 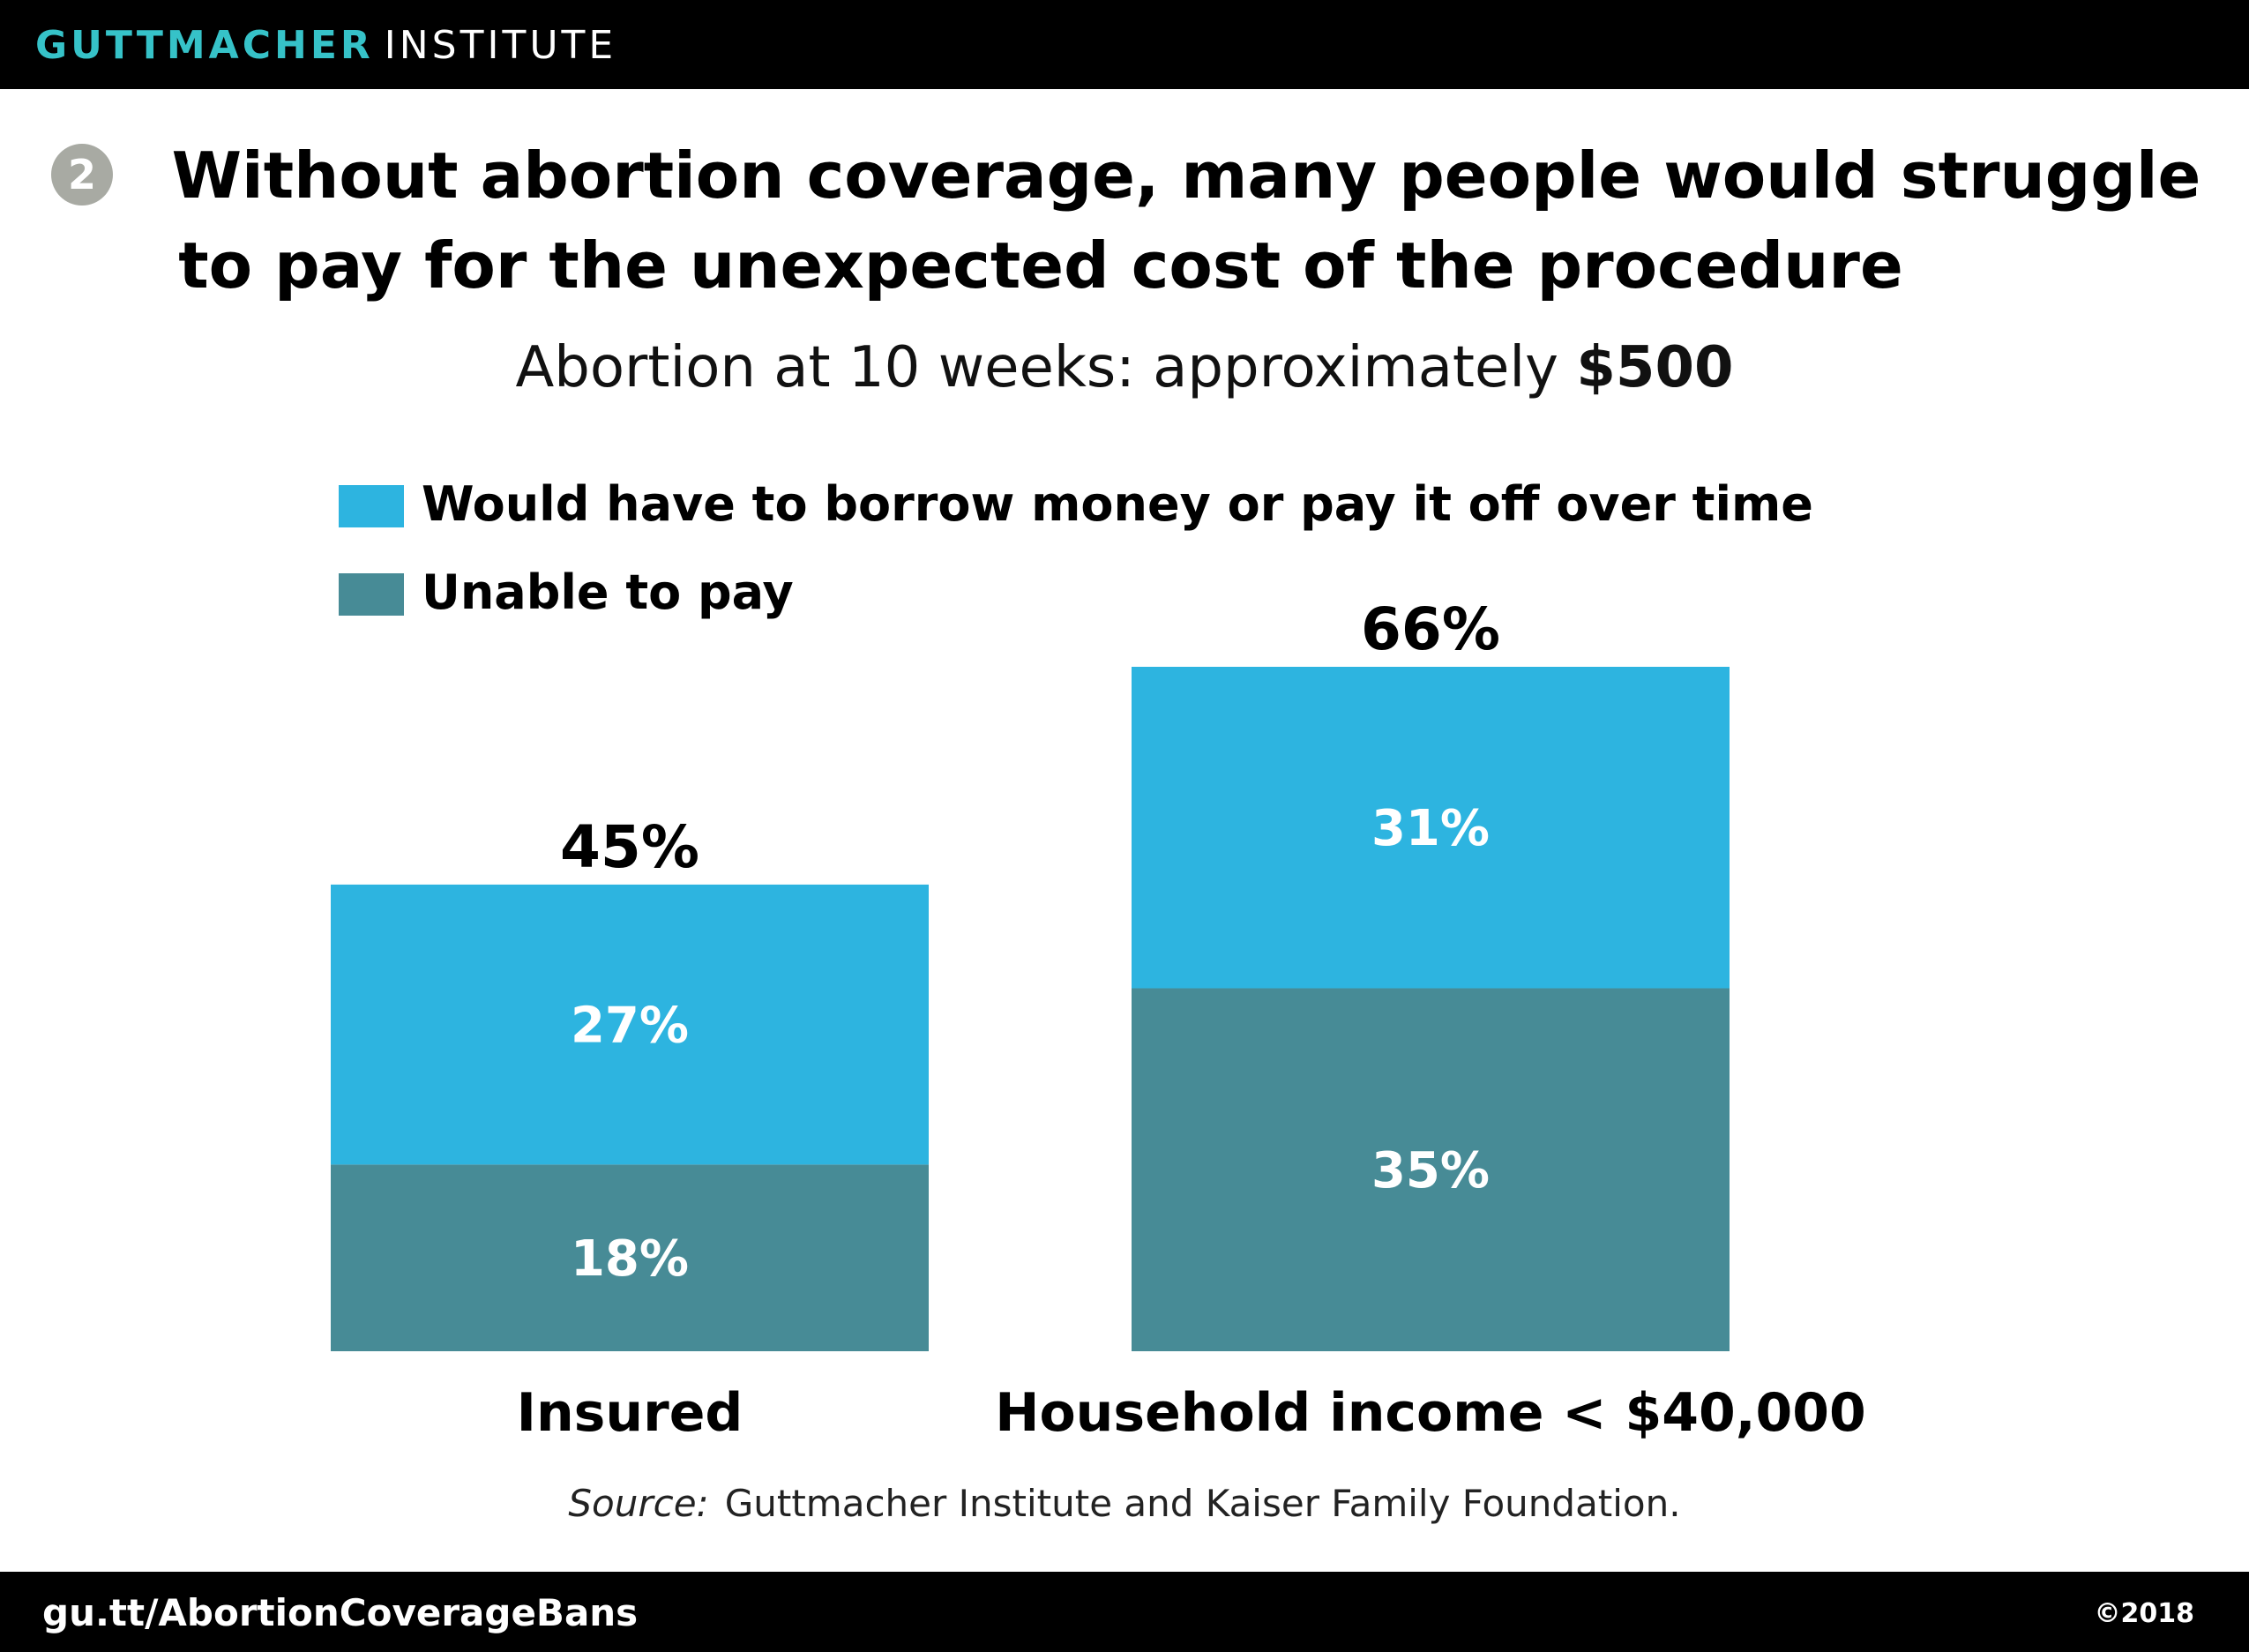 I want to click on bar-insured-would-have-to-borrow-money-or-pay-it-off-over-time, so click(x=630, y=1024).